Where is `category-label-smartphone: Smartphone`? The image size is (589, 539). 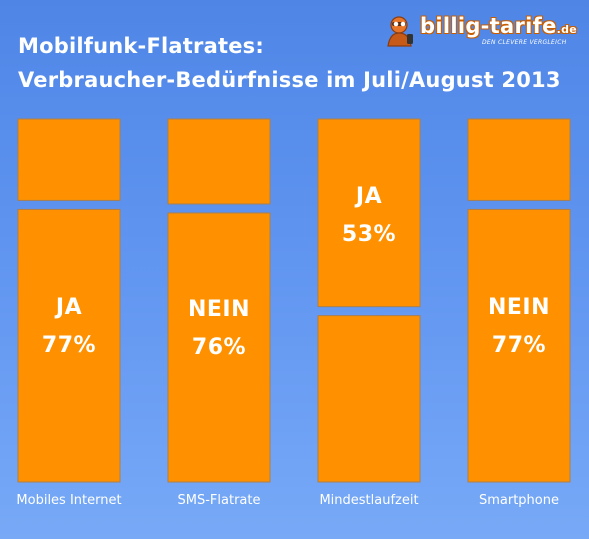
category-label-smartphone: Smartphone is located at coordinates (519, 500).